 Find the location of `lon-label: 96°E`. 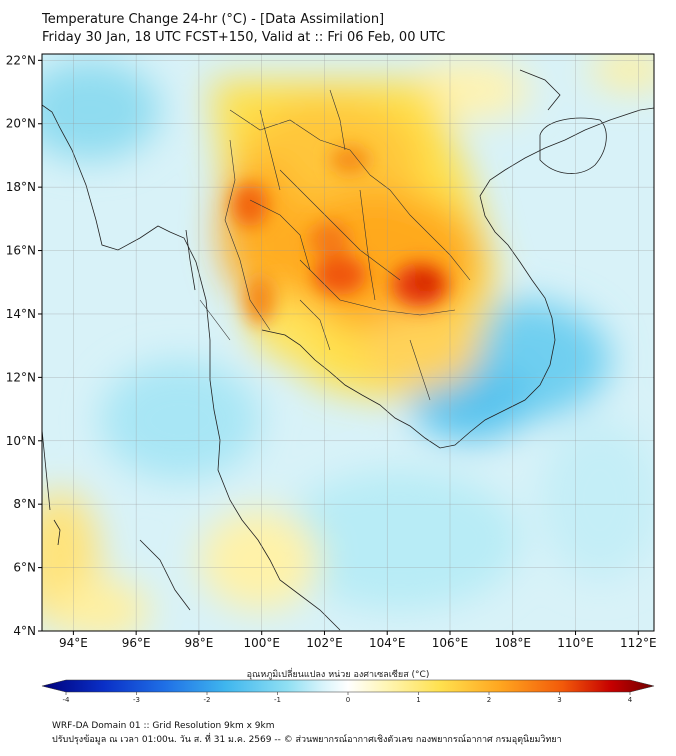

lon-label: 96°E is located at coordinates (136, 643).